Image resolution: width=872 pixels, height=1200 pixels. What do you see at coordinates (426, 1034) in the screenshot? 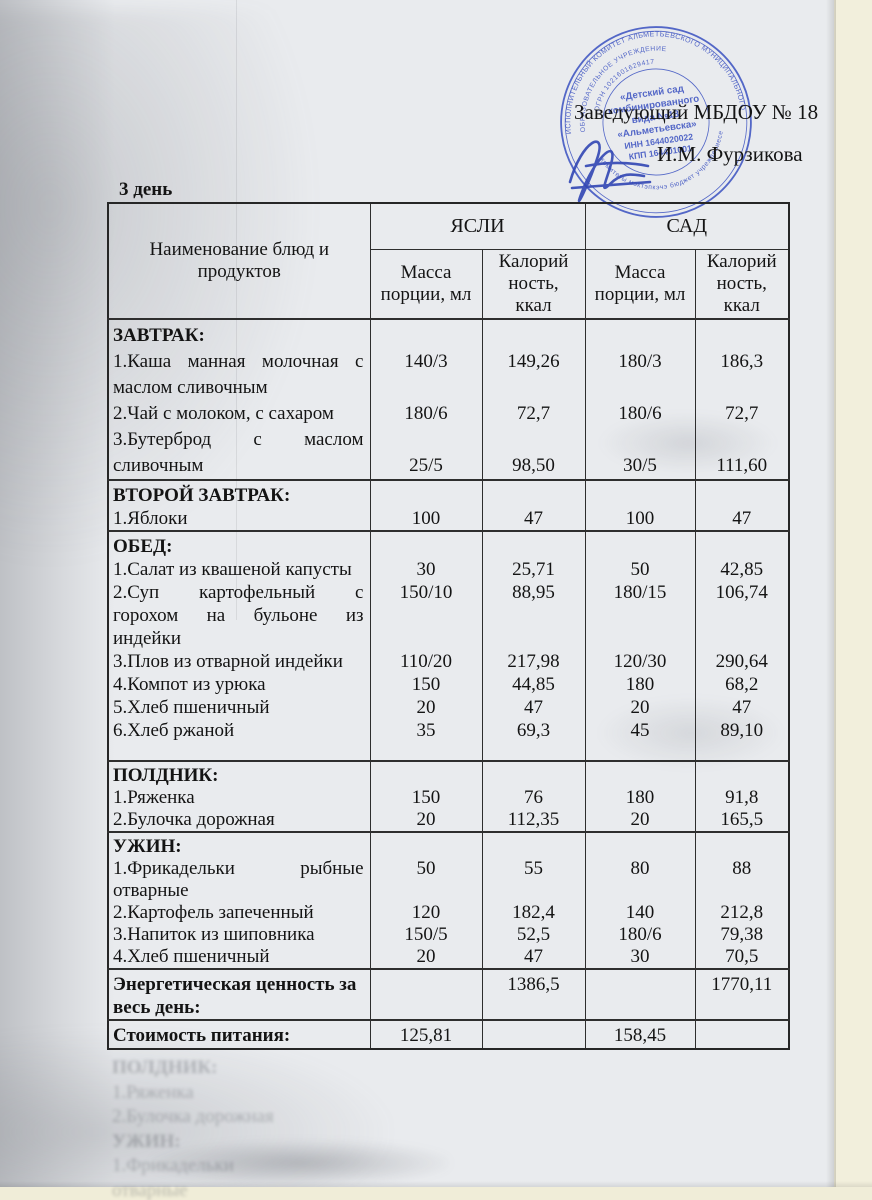
I see `yasli-mass-cell: 125,81` at bounding box center [426, 1034].